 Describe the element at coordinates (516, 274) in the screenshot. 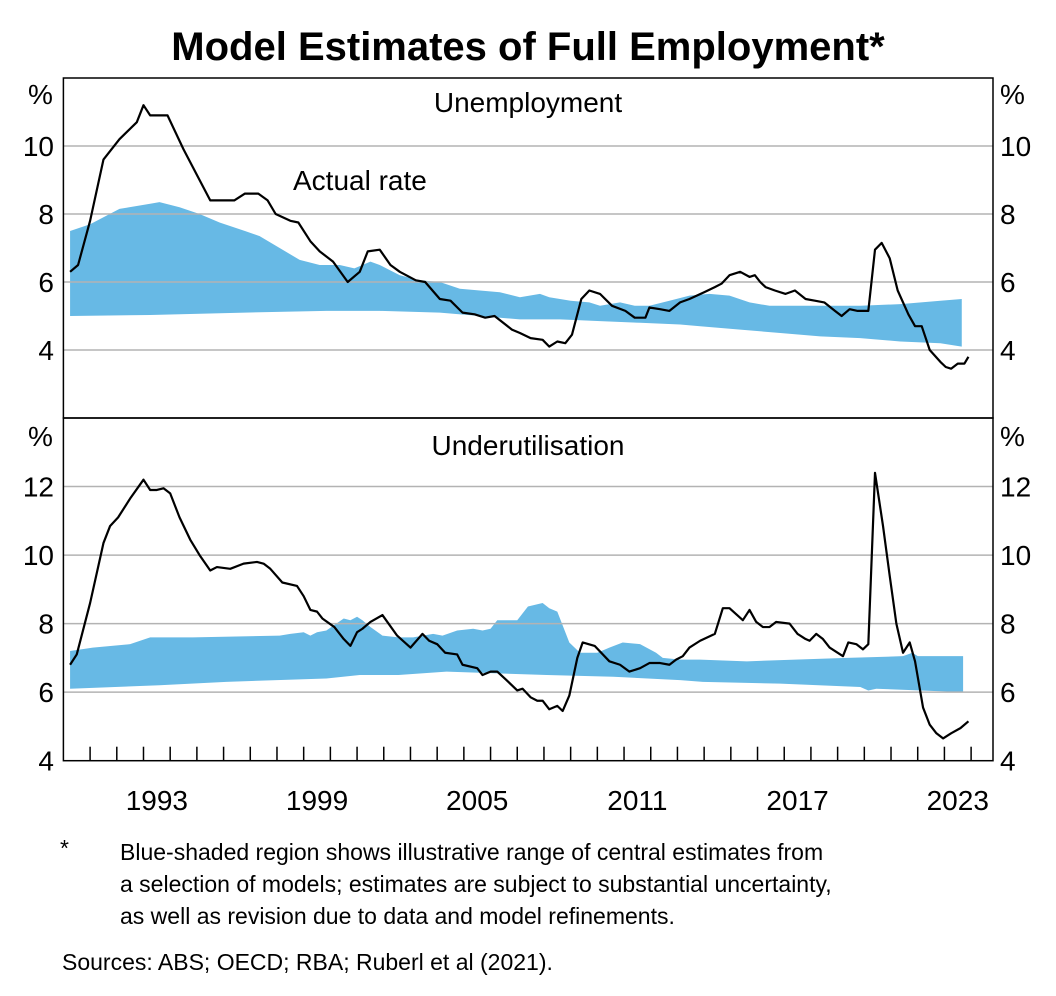

I see `unemployment-estimate-band` at that location.